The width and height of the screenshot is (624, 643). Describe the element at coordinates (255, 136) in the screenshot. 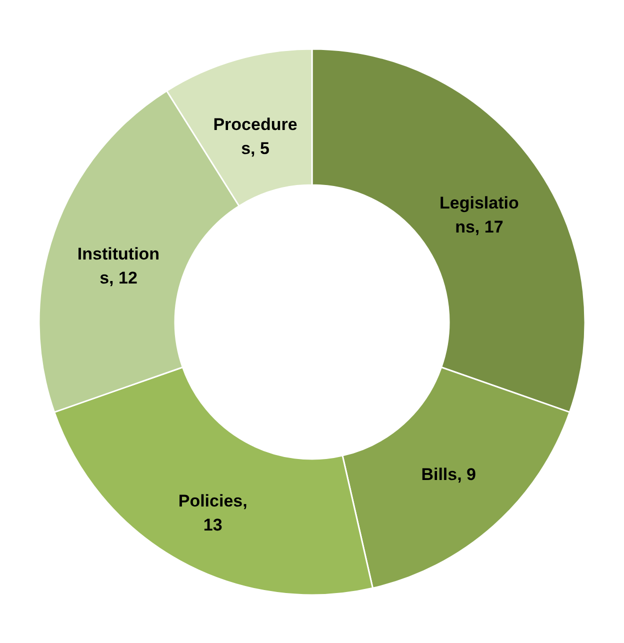

I see `data-label: Procedure s, 5` at that location.